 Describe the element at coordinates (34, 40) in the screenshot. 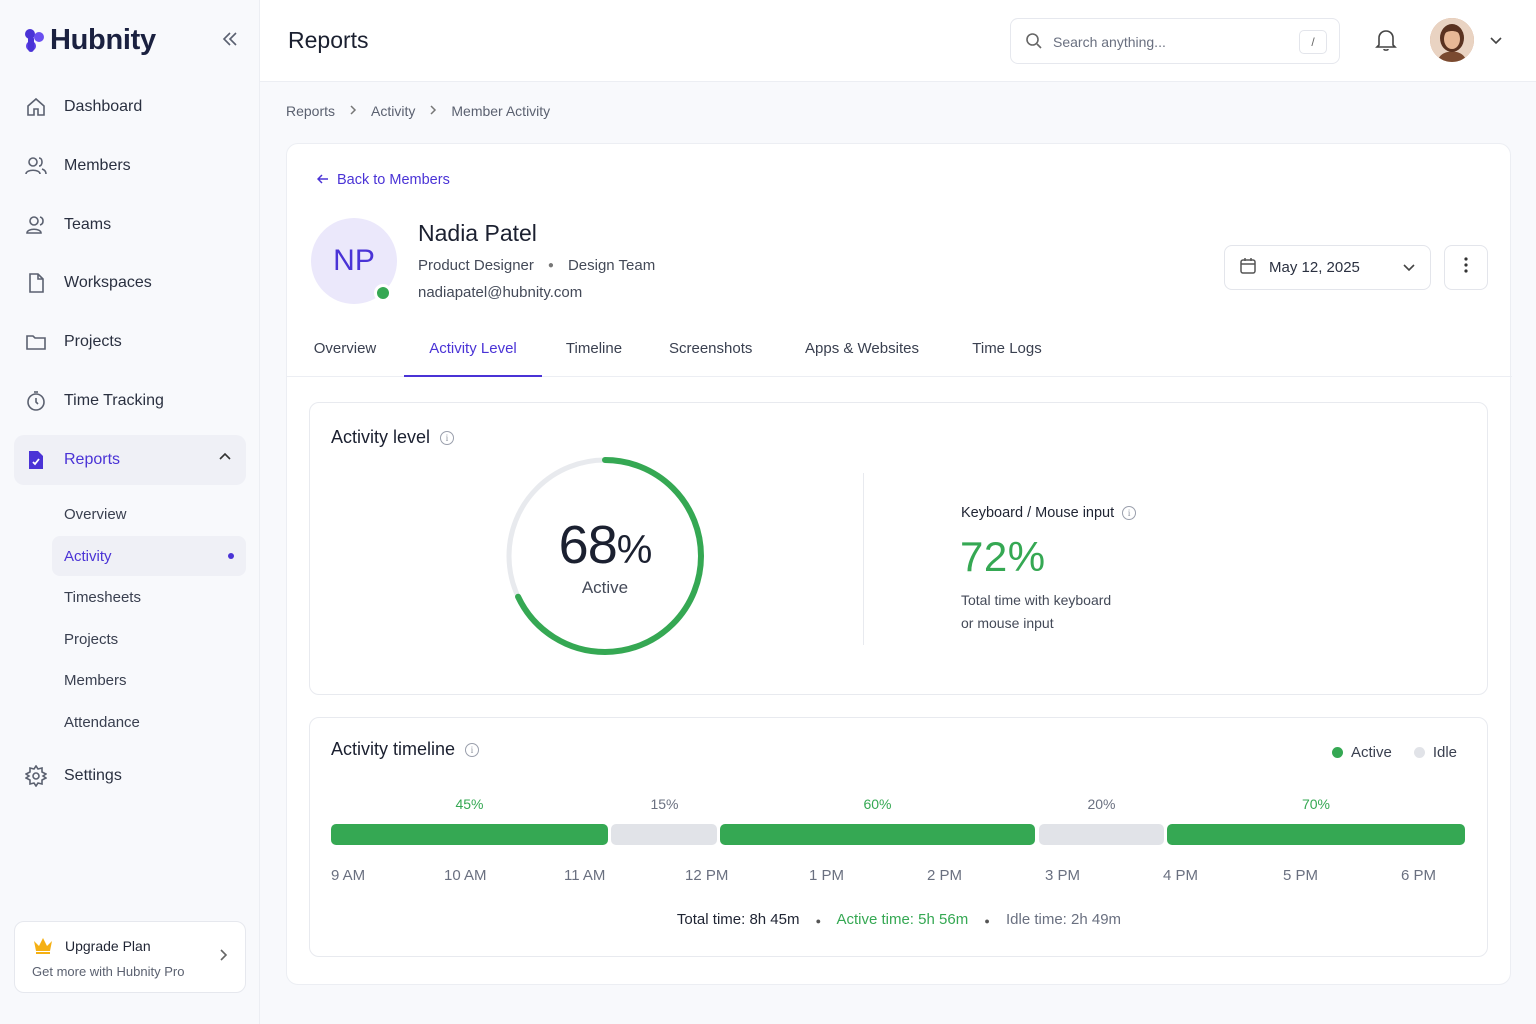

I see `hubnity-logo-icon` at that location.